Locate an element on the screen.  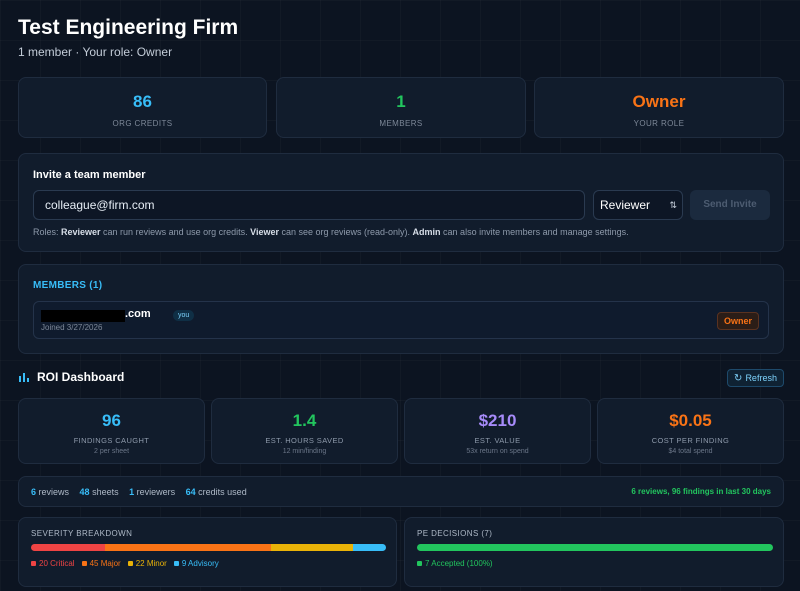
pe-decision-bar-segment is located at coordinates (595, 547).